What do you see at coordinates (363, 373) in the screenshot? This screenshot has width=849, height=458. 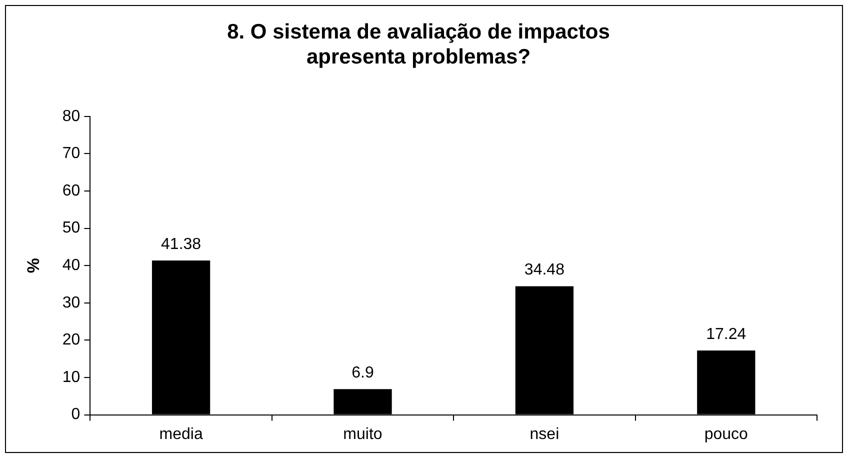 I see `data-label: 6.9` at bounding box center [363, 373].